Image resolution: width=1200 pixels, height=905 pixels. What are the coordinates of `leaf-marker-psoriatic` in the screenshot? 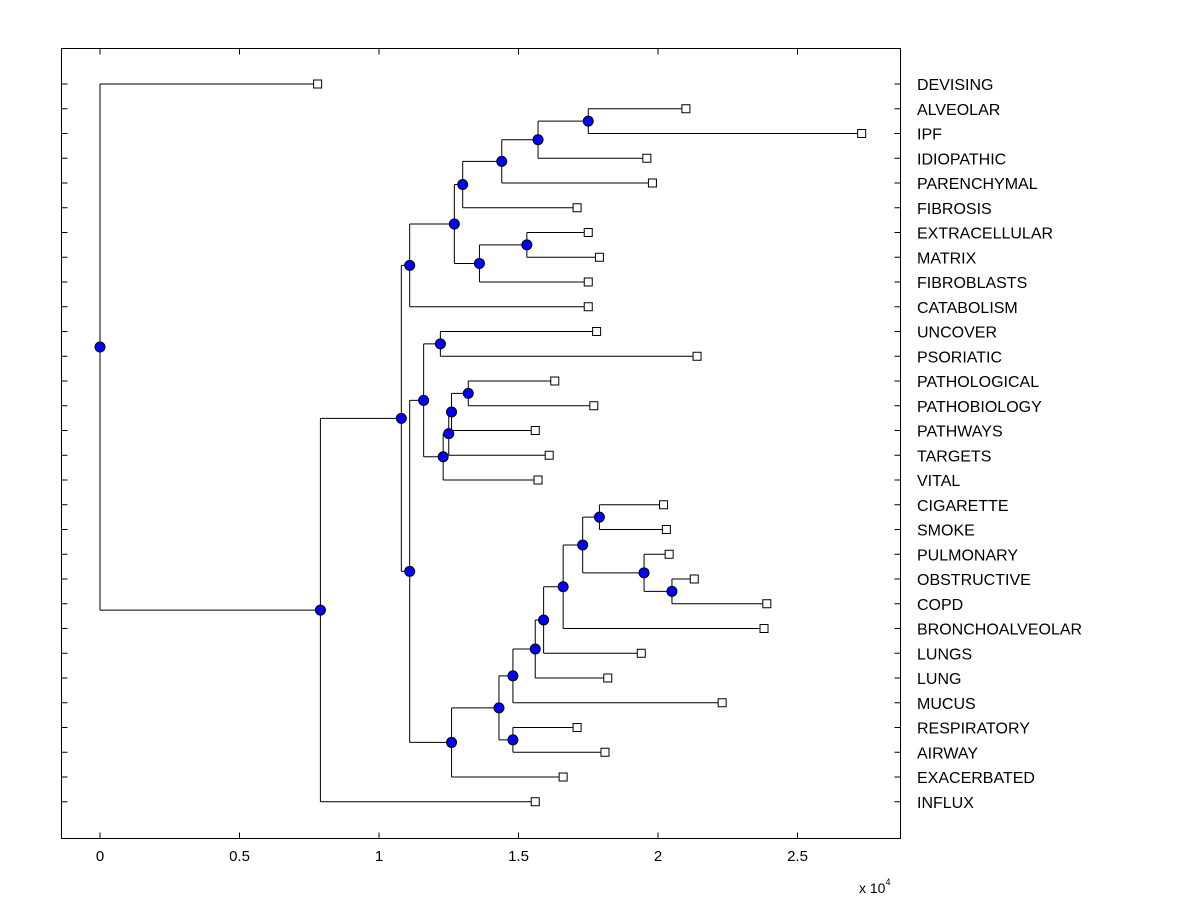 It's located at (697, 356).